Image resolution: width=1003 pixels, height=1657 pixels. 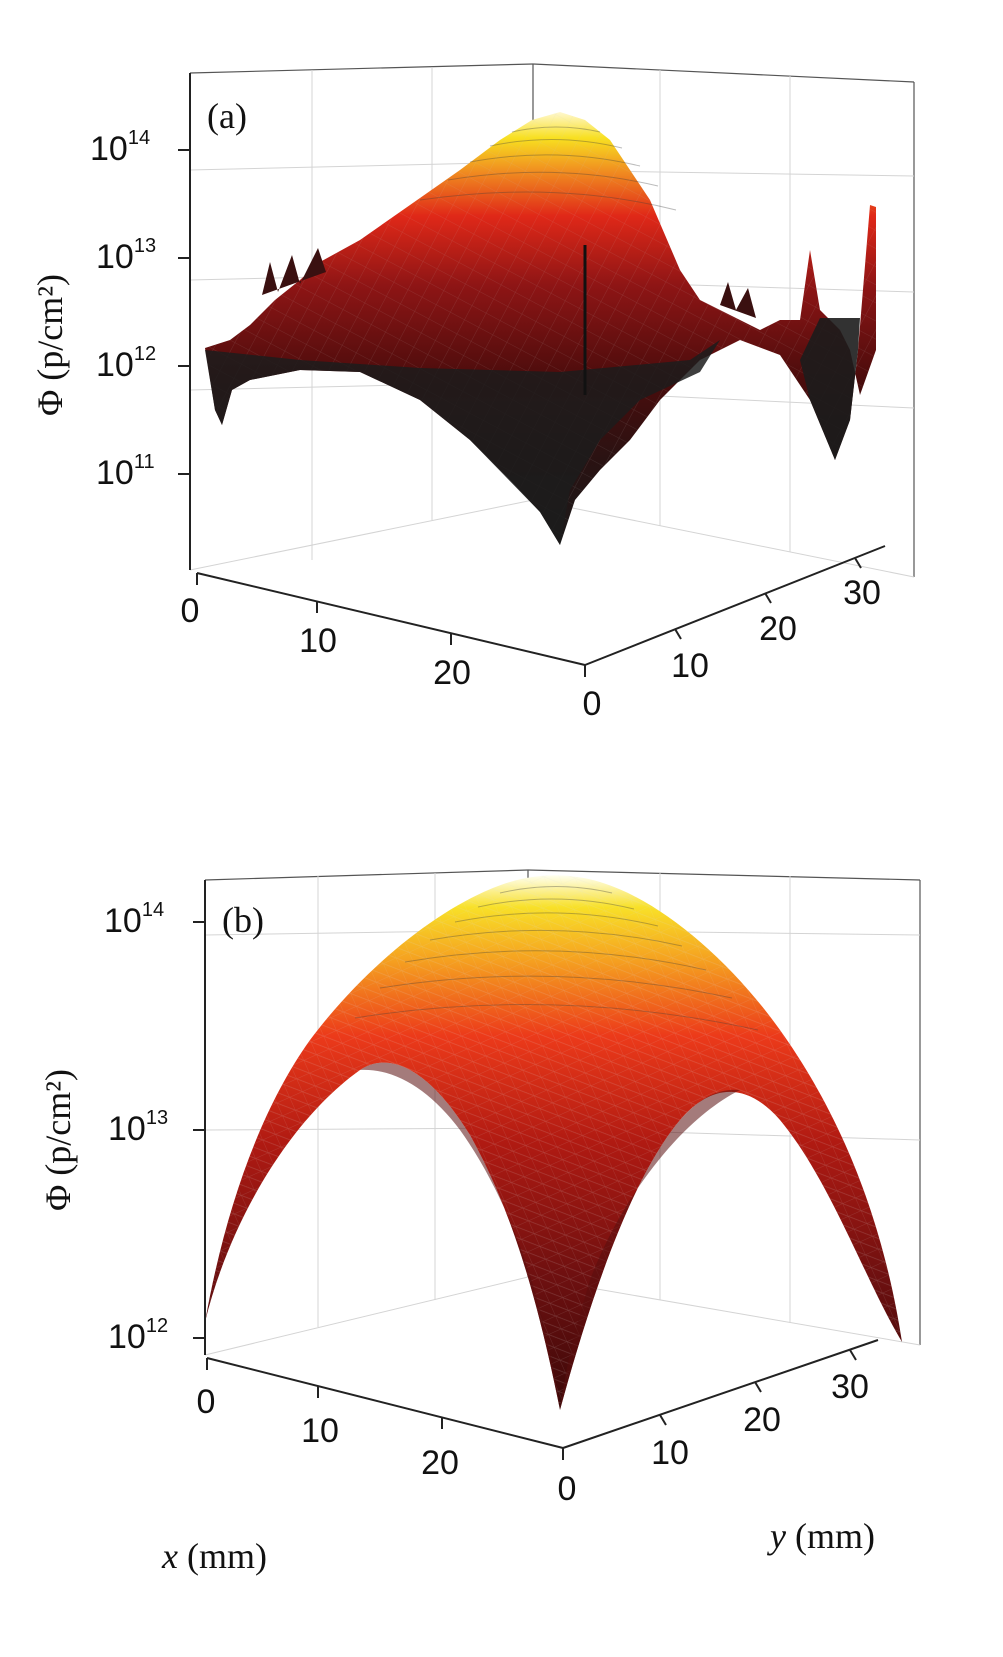 What do you see at coordinates (138, 1335) in the screenshot?
I see `panel-b-ztick-label: 1012` at bounding box center [138, 1335].